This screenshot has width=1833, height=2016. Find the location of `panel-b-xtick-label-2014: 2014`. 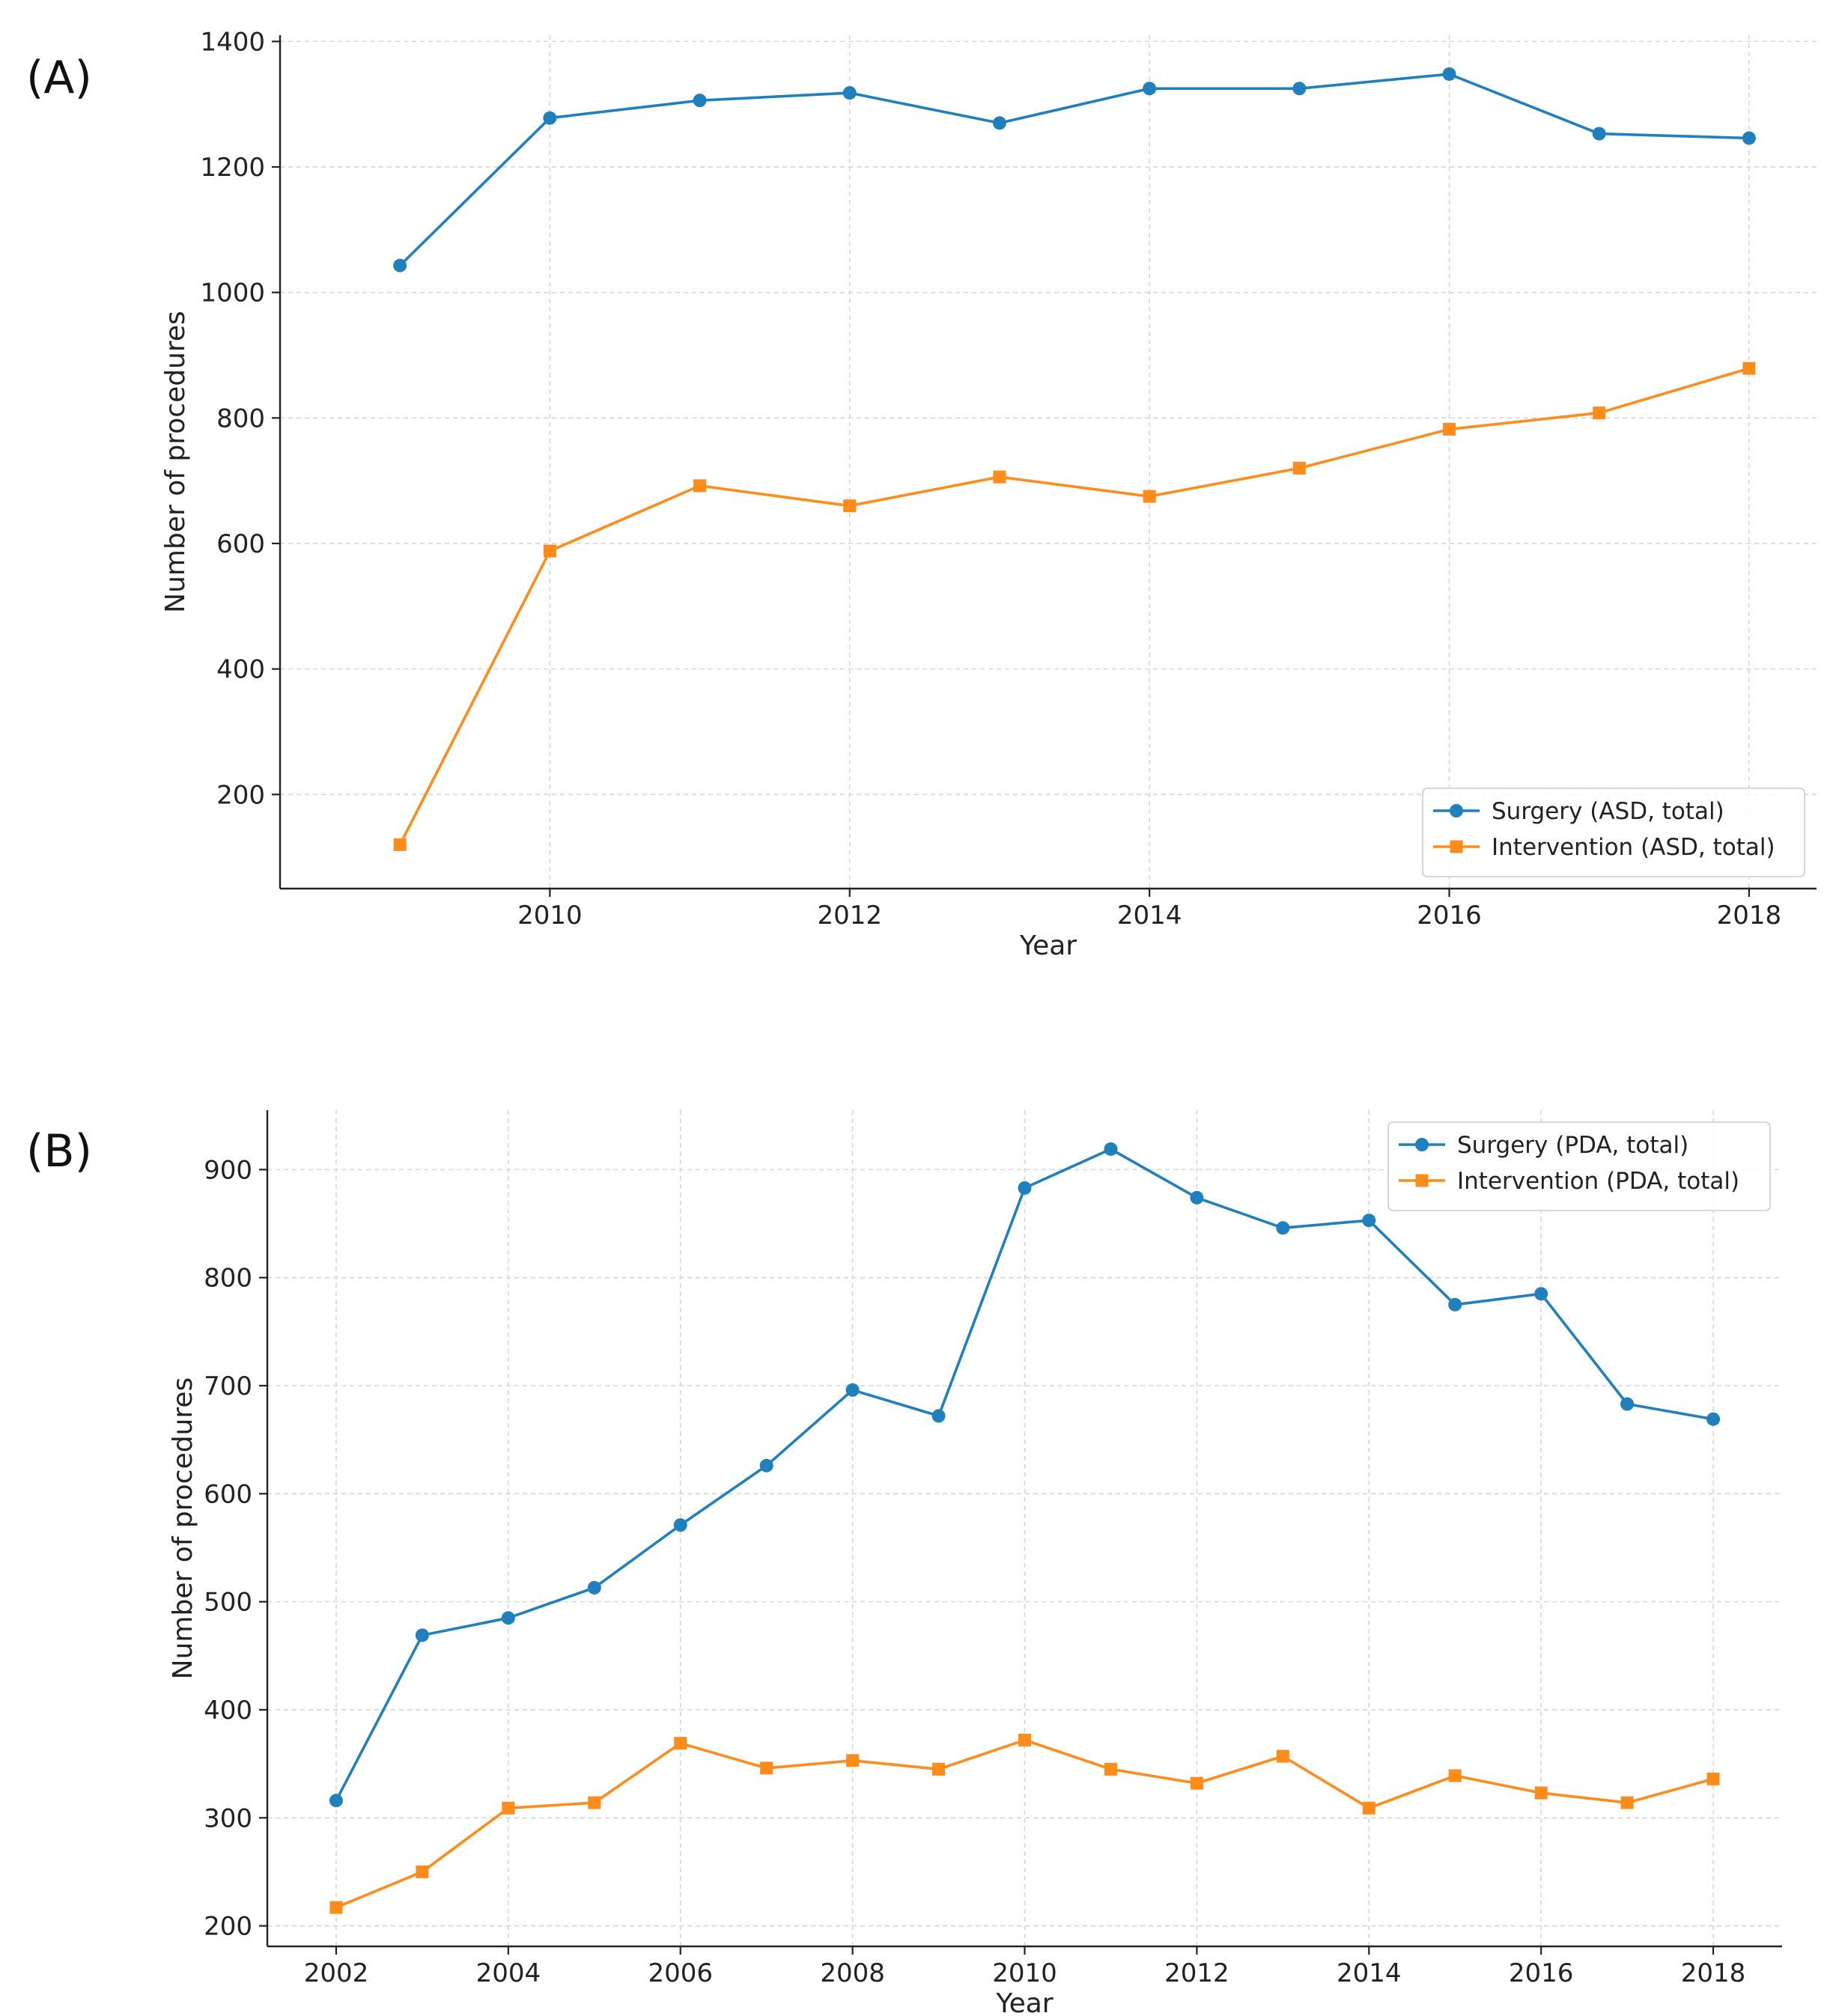

panel-b-xtick-label-2014: 2014 is located at coordinates (1369, 1973).